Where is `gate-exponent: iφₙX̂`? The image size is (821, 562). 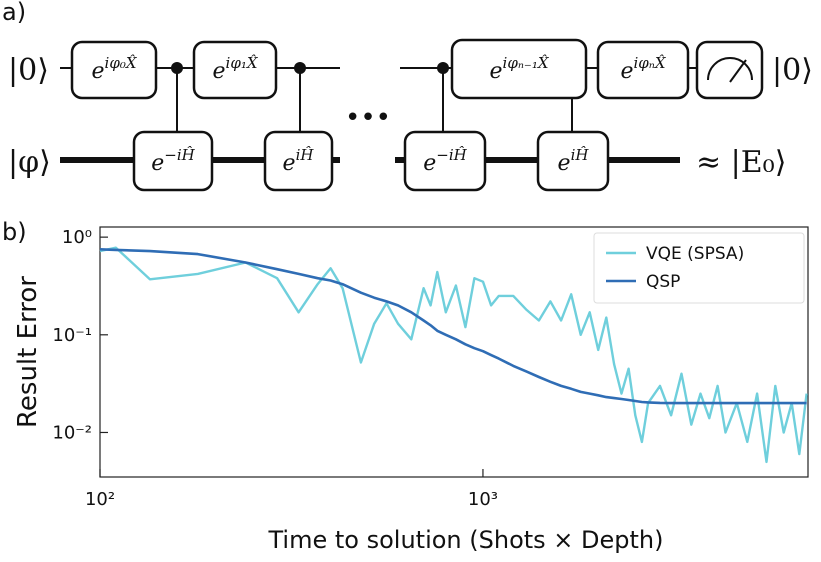
gate-exponent: iφₙX̂ is located at coordinates (649, 63).